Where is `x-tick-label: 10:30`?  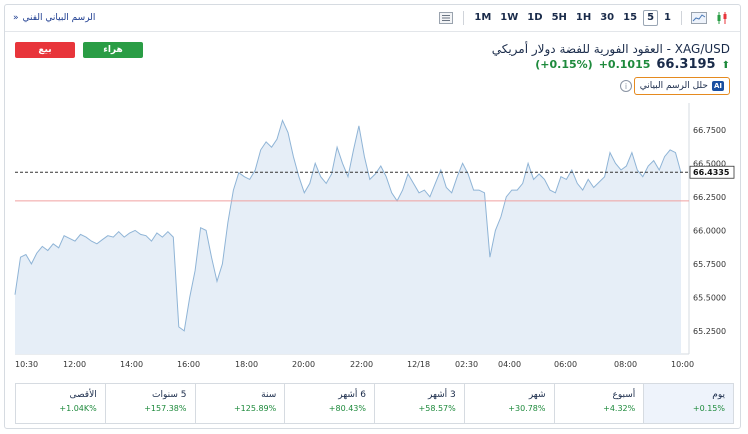
x-tick-label: 10:30 is located at coordinates (26, 364).